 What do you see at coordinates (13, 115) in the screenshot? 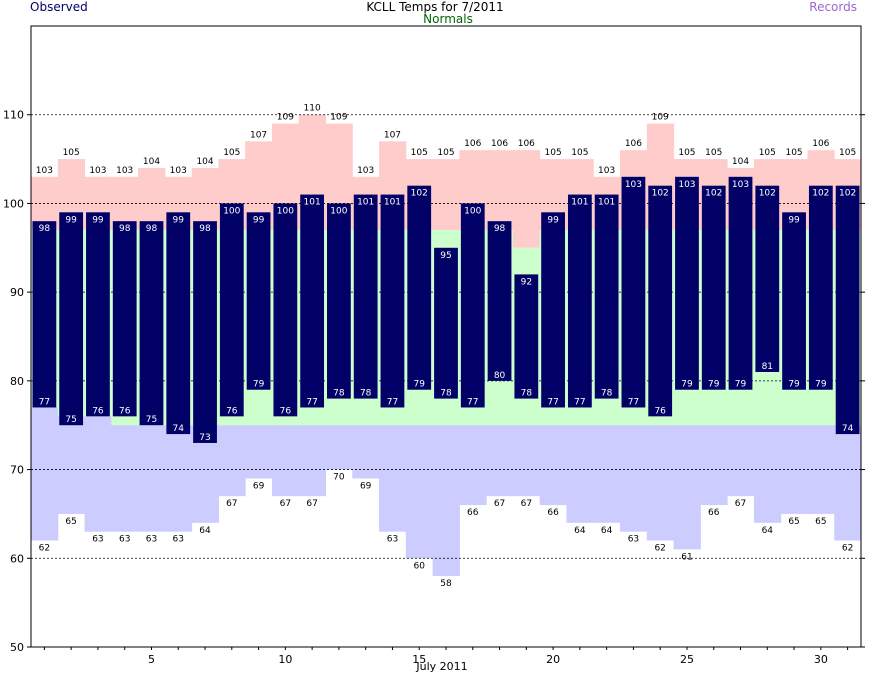
I see `y-tick-label: 110` at bounding box center [13, 115].